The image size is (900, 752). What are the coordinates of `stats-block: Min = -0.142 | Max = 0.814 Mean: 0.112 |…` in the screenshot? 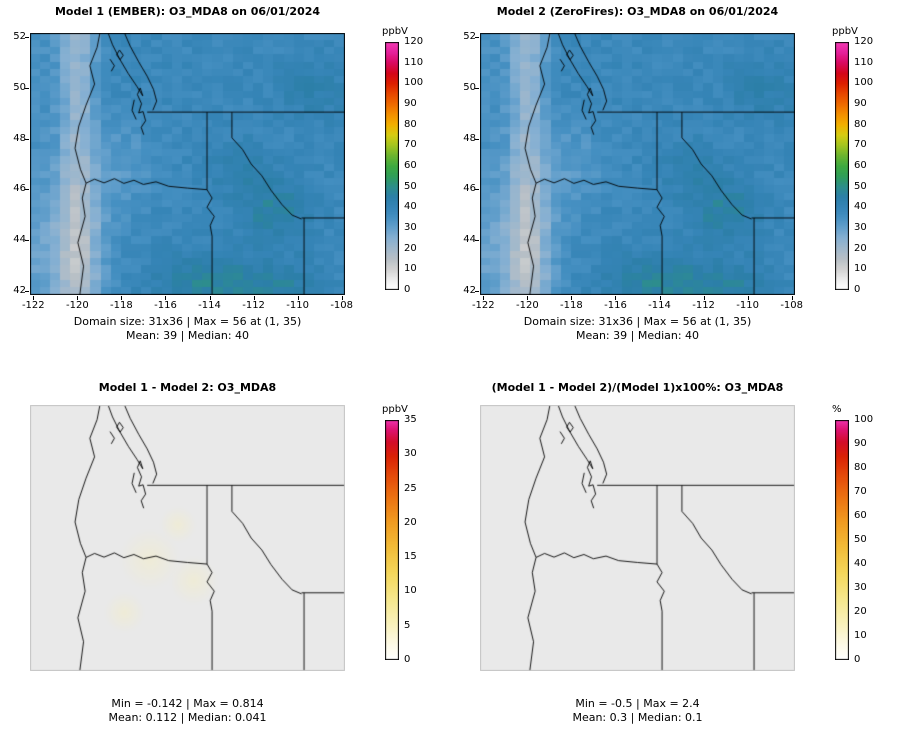 It's located at (187, 710).